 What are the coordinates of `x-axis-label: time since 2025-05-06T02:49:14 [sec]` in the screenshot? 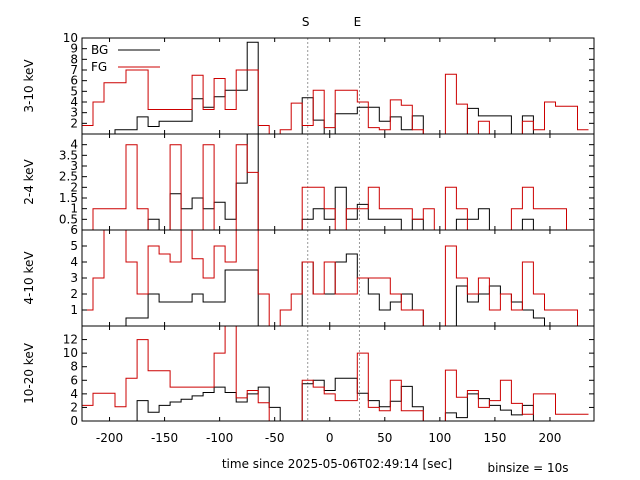 It's located at (337, 464).